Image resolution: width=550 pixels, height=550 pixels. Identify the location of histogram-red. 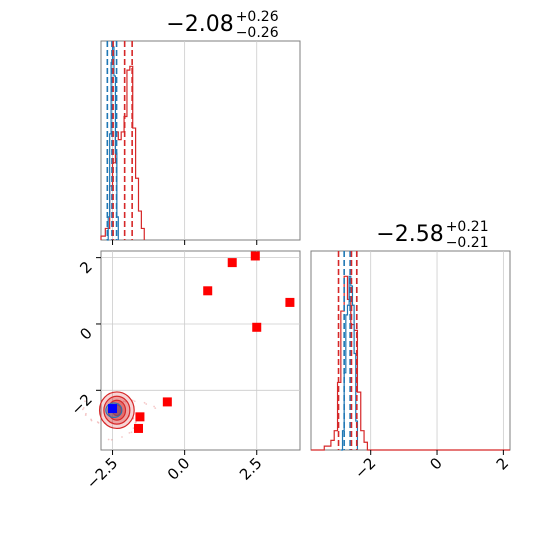
(410, 363).